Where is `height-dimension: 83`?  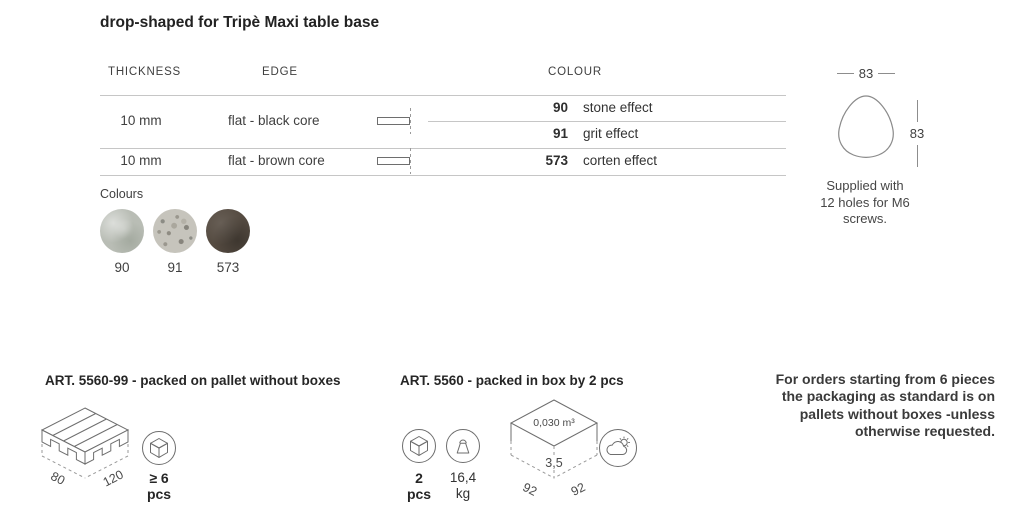 height-dimension: 83 is located at coordinates (917, 133).